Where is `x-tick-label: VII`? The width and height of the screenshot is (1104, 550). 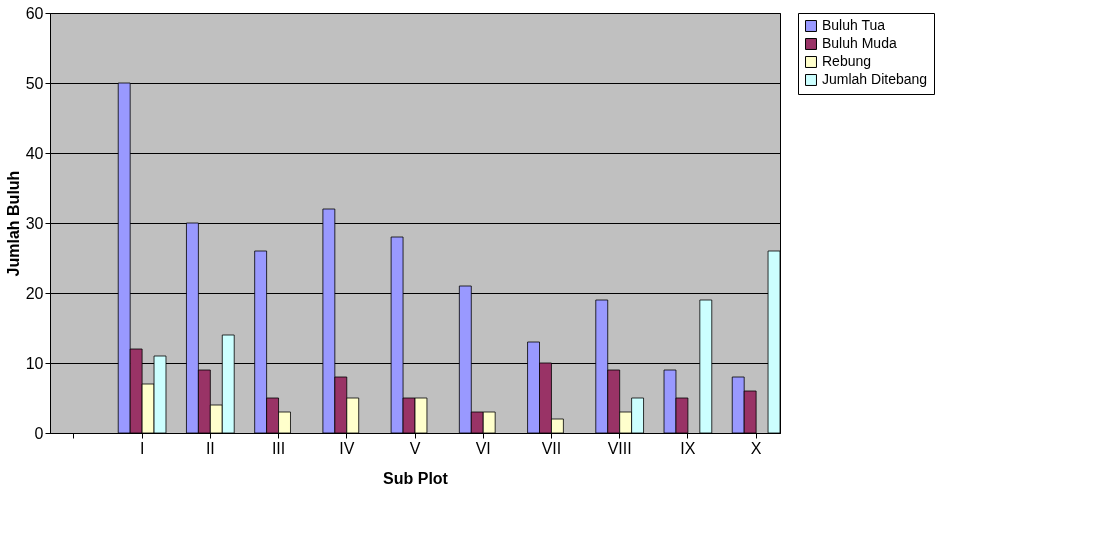
x-tick-label: VII is located at coordinates (551, 448).